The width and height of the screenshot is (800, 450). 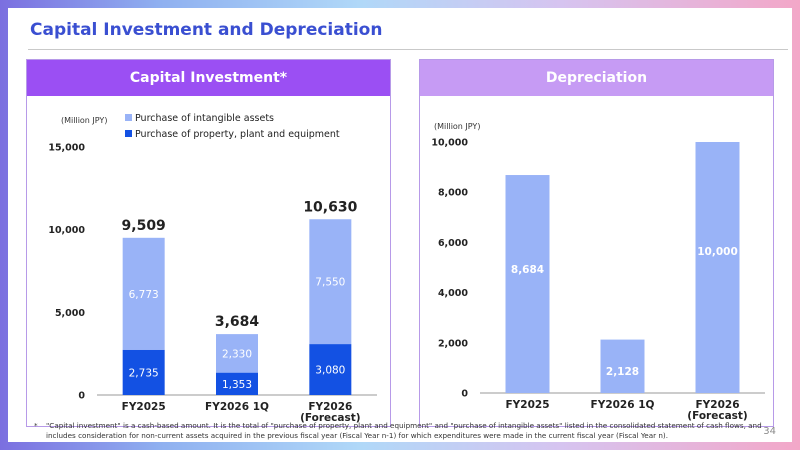 What do you see at coordinates (453, 343) in the screenshot?
I see `y-tick-label: 2,000` at bounding box center [453, 343].